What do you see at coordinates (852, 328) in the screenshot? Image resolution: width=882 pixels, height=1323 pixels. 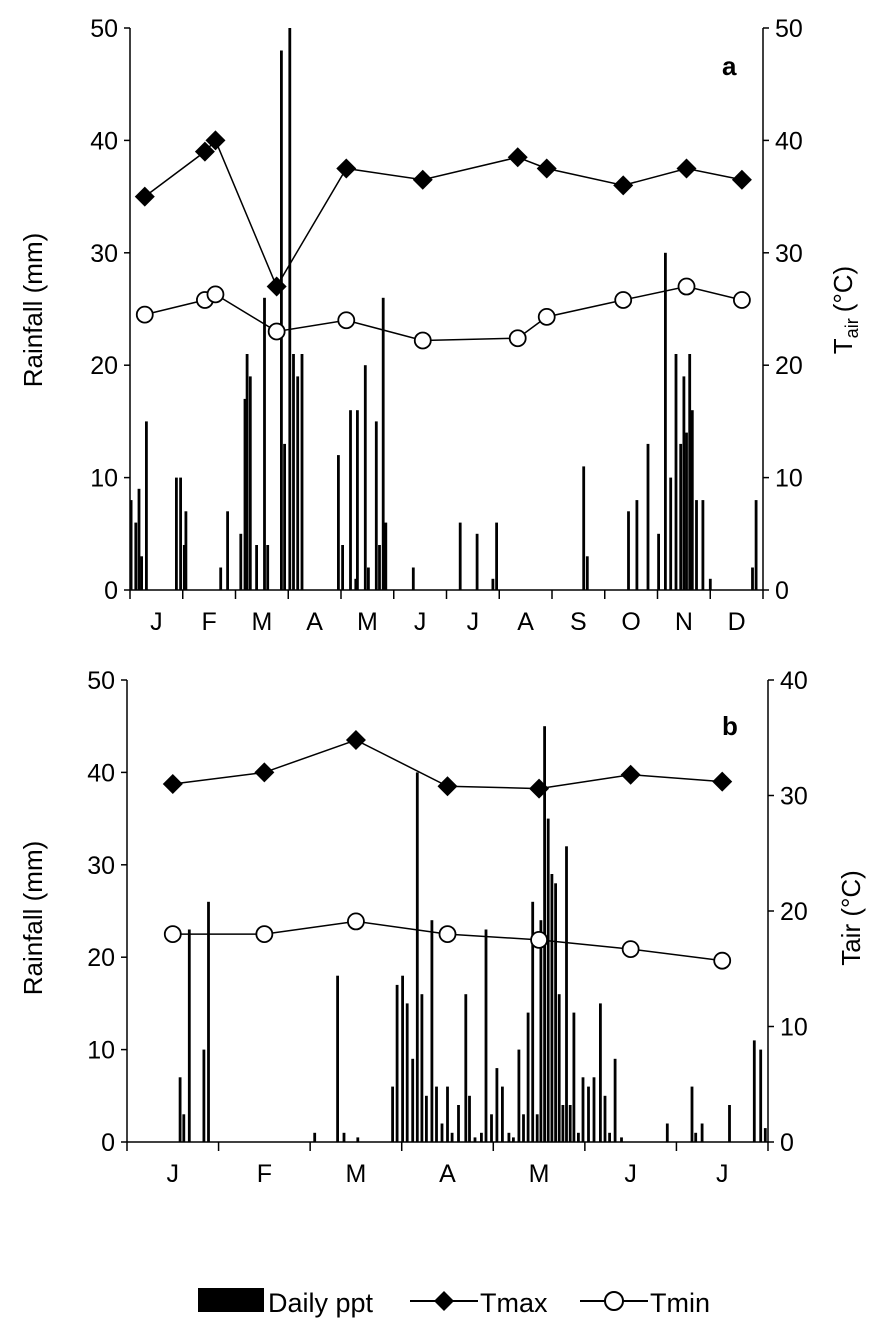 I see `y-axis-title-right-a-sub: air` at bounding box center [852, 328].